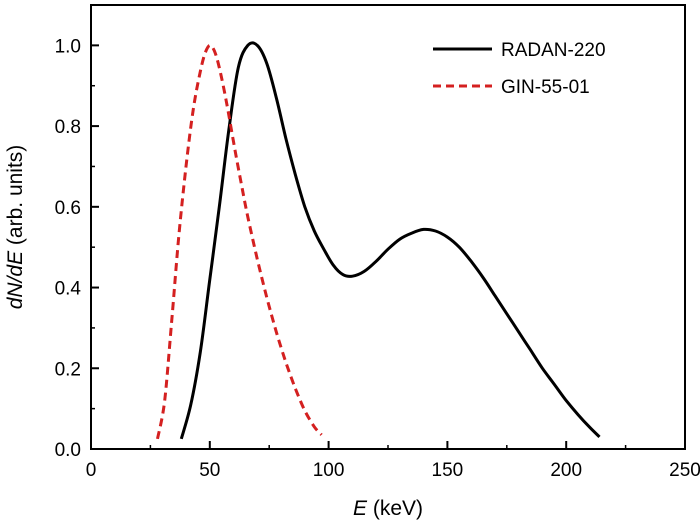 The image size is (700, 527). What do you see at coordinates (68, 369) in the screenshot?
I see `y-tick-label: 0.2` at bounding box center [68, 369].